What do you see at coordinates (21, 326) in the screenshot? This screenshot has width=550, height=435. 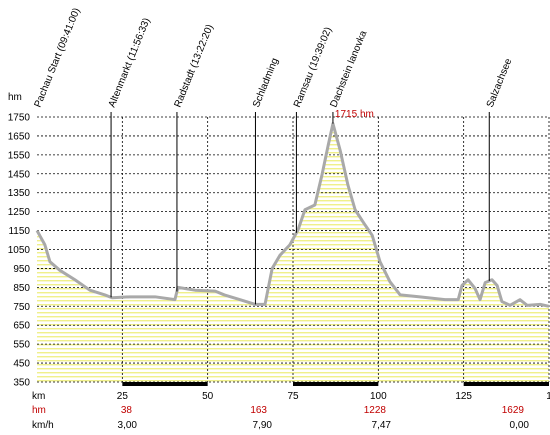 I see `y-tick-label: 650` at bounding box center [21, 326].